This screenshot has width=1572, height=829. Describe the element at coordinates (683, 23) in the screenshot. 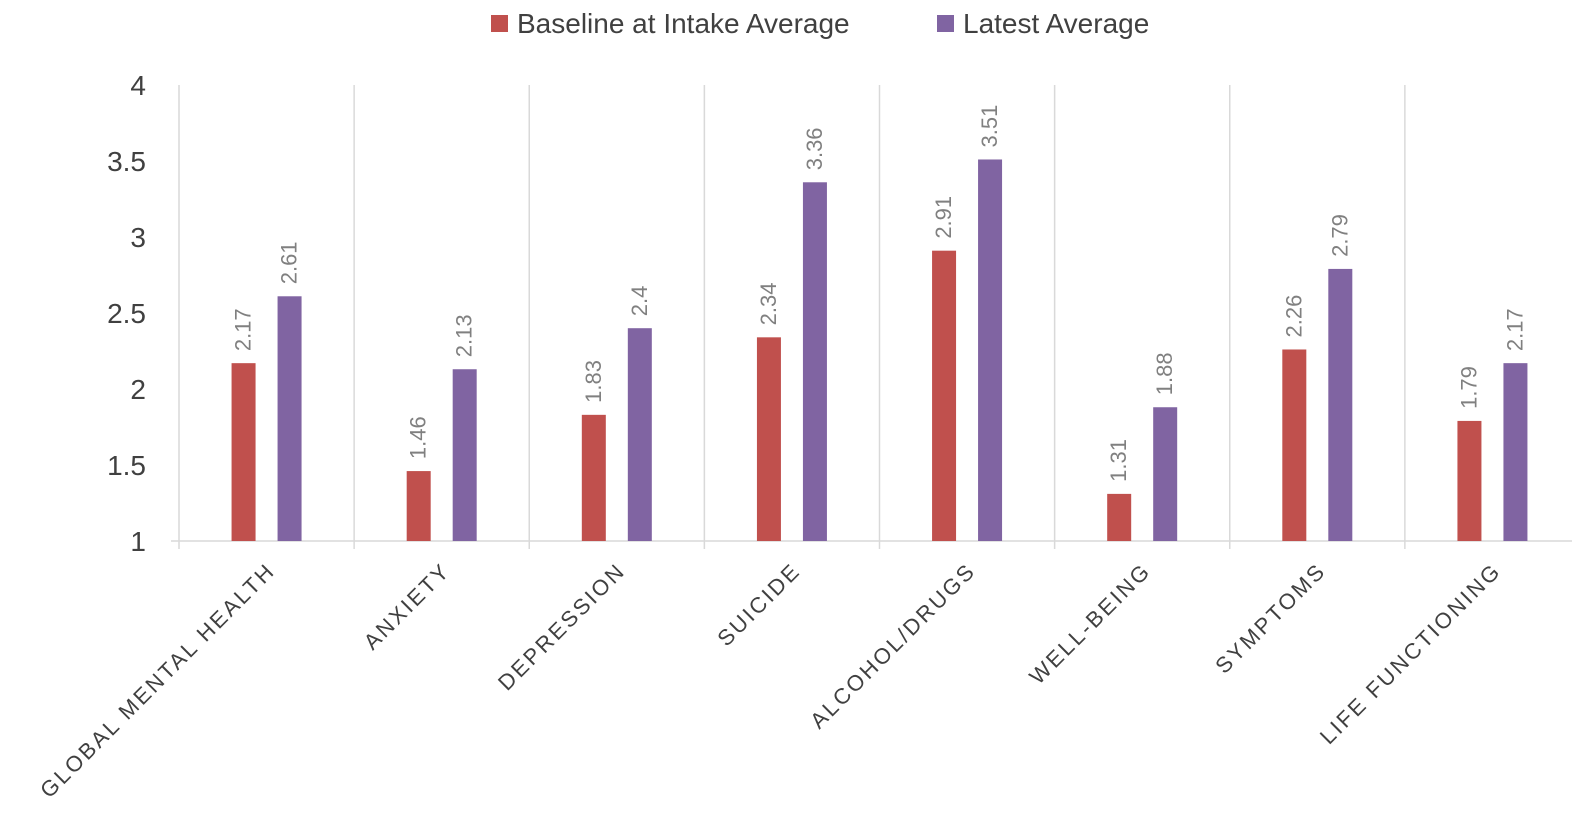

I see `legend-label-0: Baseline at Intake Average` at that location.